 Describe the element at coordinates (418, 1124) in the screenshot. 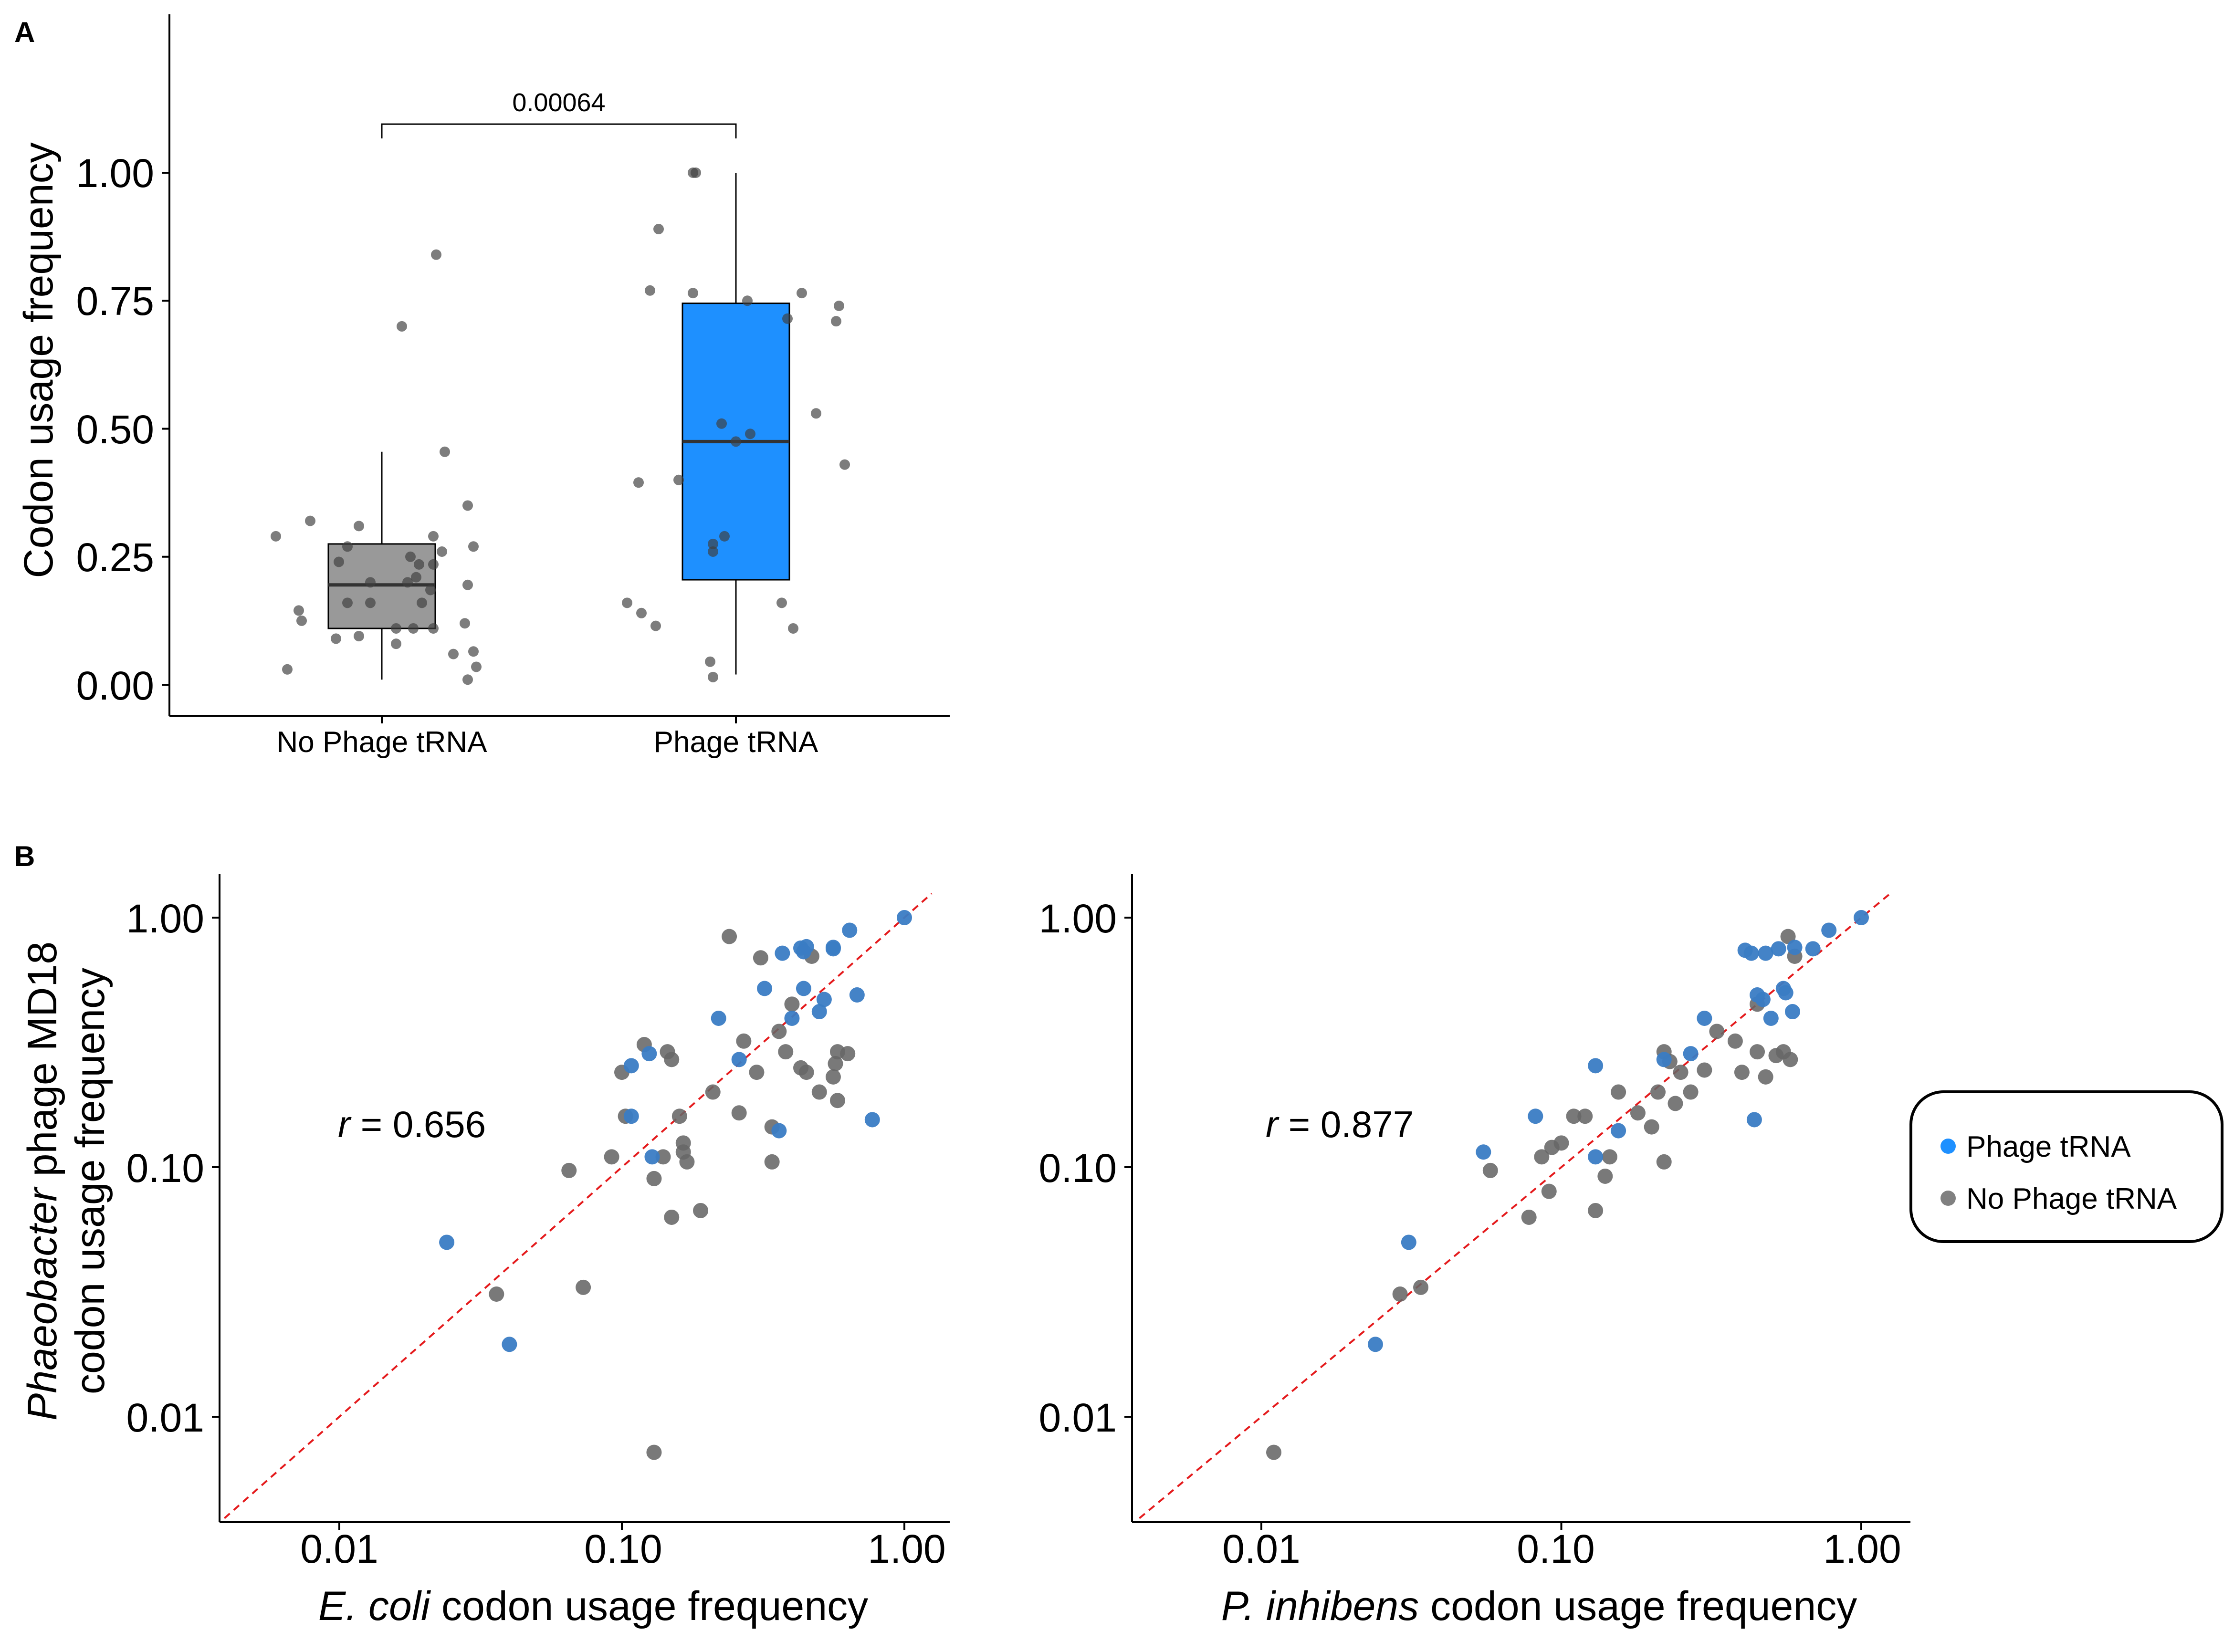

I see `panel-b-left-r-value: = 0.656` at that location.